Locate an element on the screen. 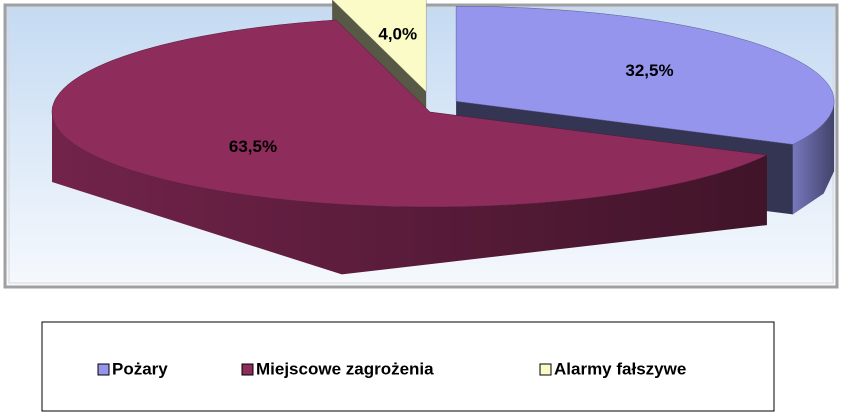 The image size is (844, 412). data-label: 63,5% is located at coordinates (253, 146).